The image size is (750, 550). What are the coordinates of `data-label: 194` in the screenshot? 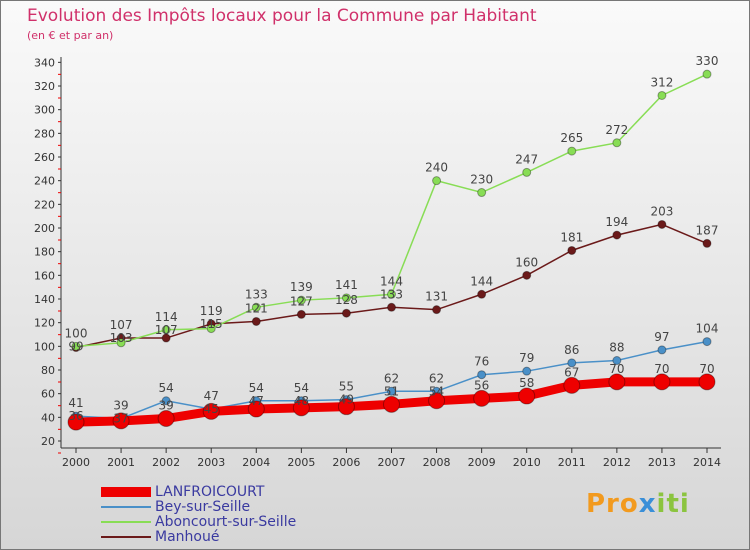 It's located at (616, 222).